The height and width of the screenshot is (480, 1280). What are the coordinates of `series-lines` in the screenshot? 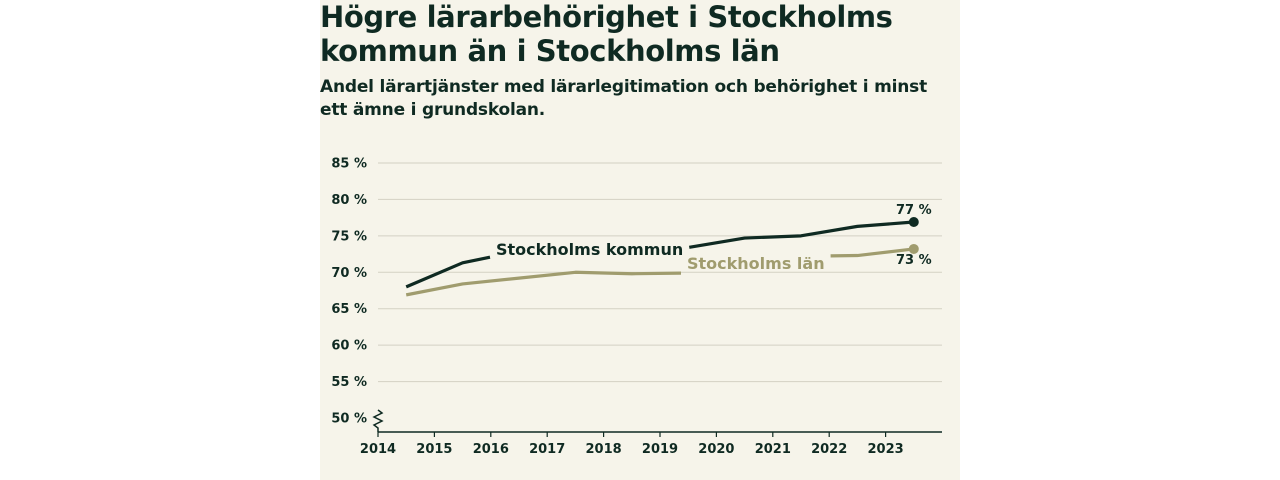 It's located at (662, 257).